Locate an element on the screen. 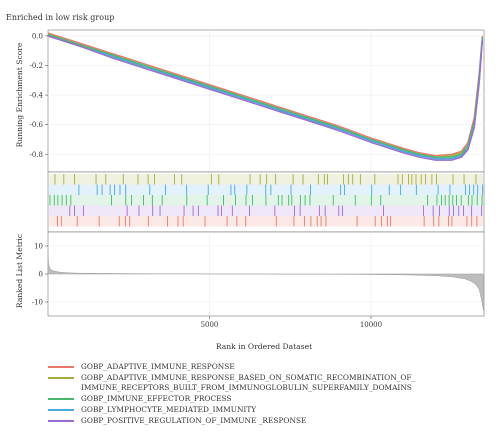 This screenshot has height=448, width=500. y-tick-label: -0.8 is located at coordinates (37, 155).